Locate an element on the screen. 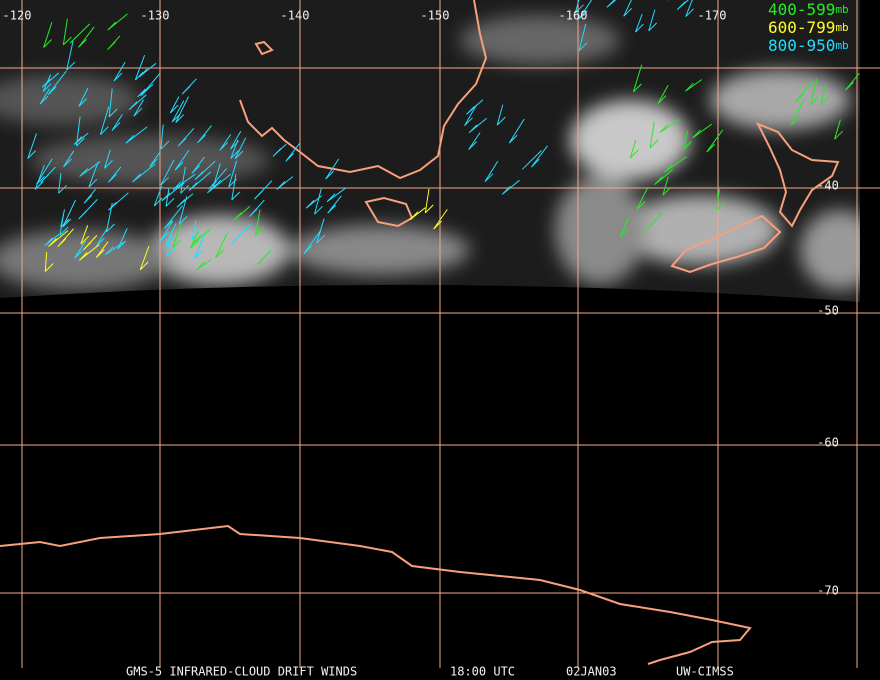 This screenshot has height=680, width=880. latitude-label: -40 is located at coordinates (828, 186).